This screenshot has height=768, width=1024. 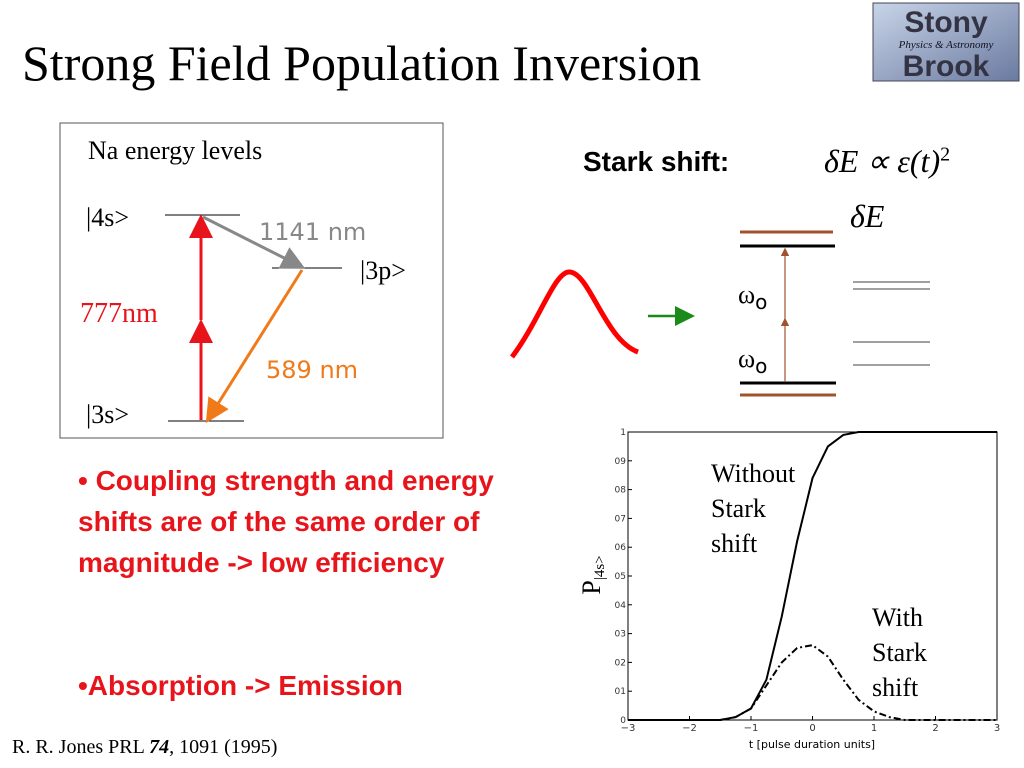 I want to click on x-tick-label: −3, so click(x=628, y=728).